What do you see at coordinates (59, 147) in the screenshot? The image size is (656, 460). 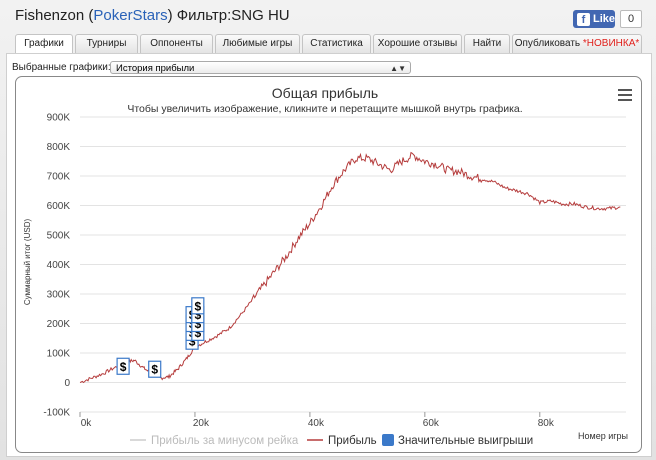 I see `y-tick-label: 800K` at bounding box center [59, 147].